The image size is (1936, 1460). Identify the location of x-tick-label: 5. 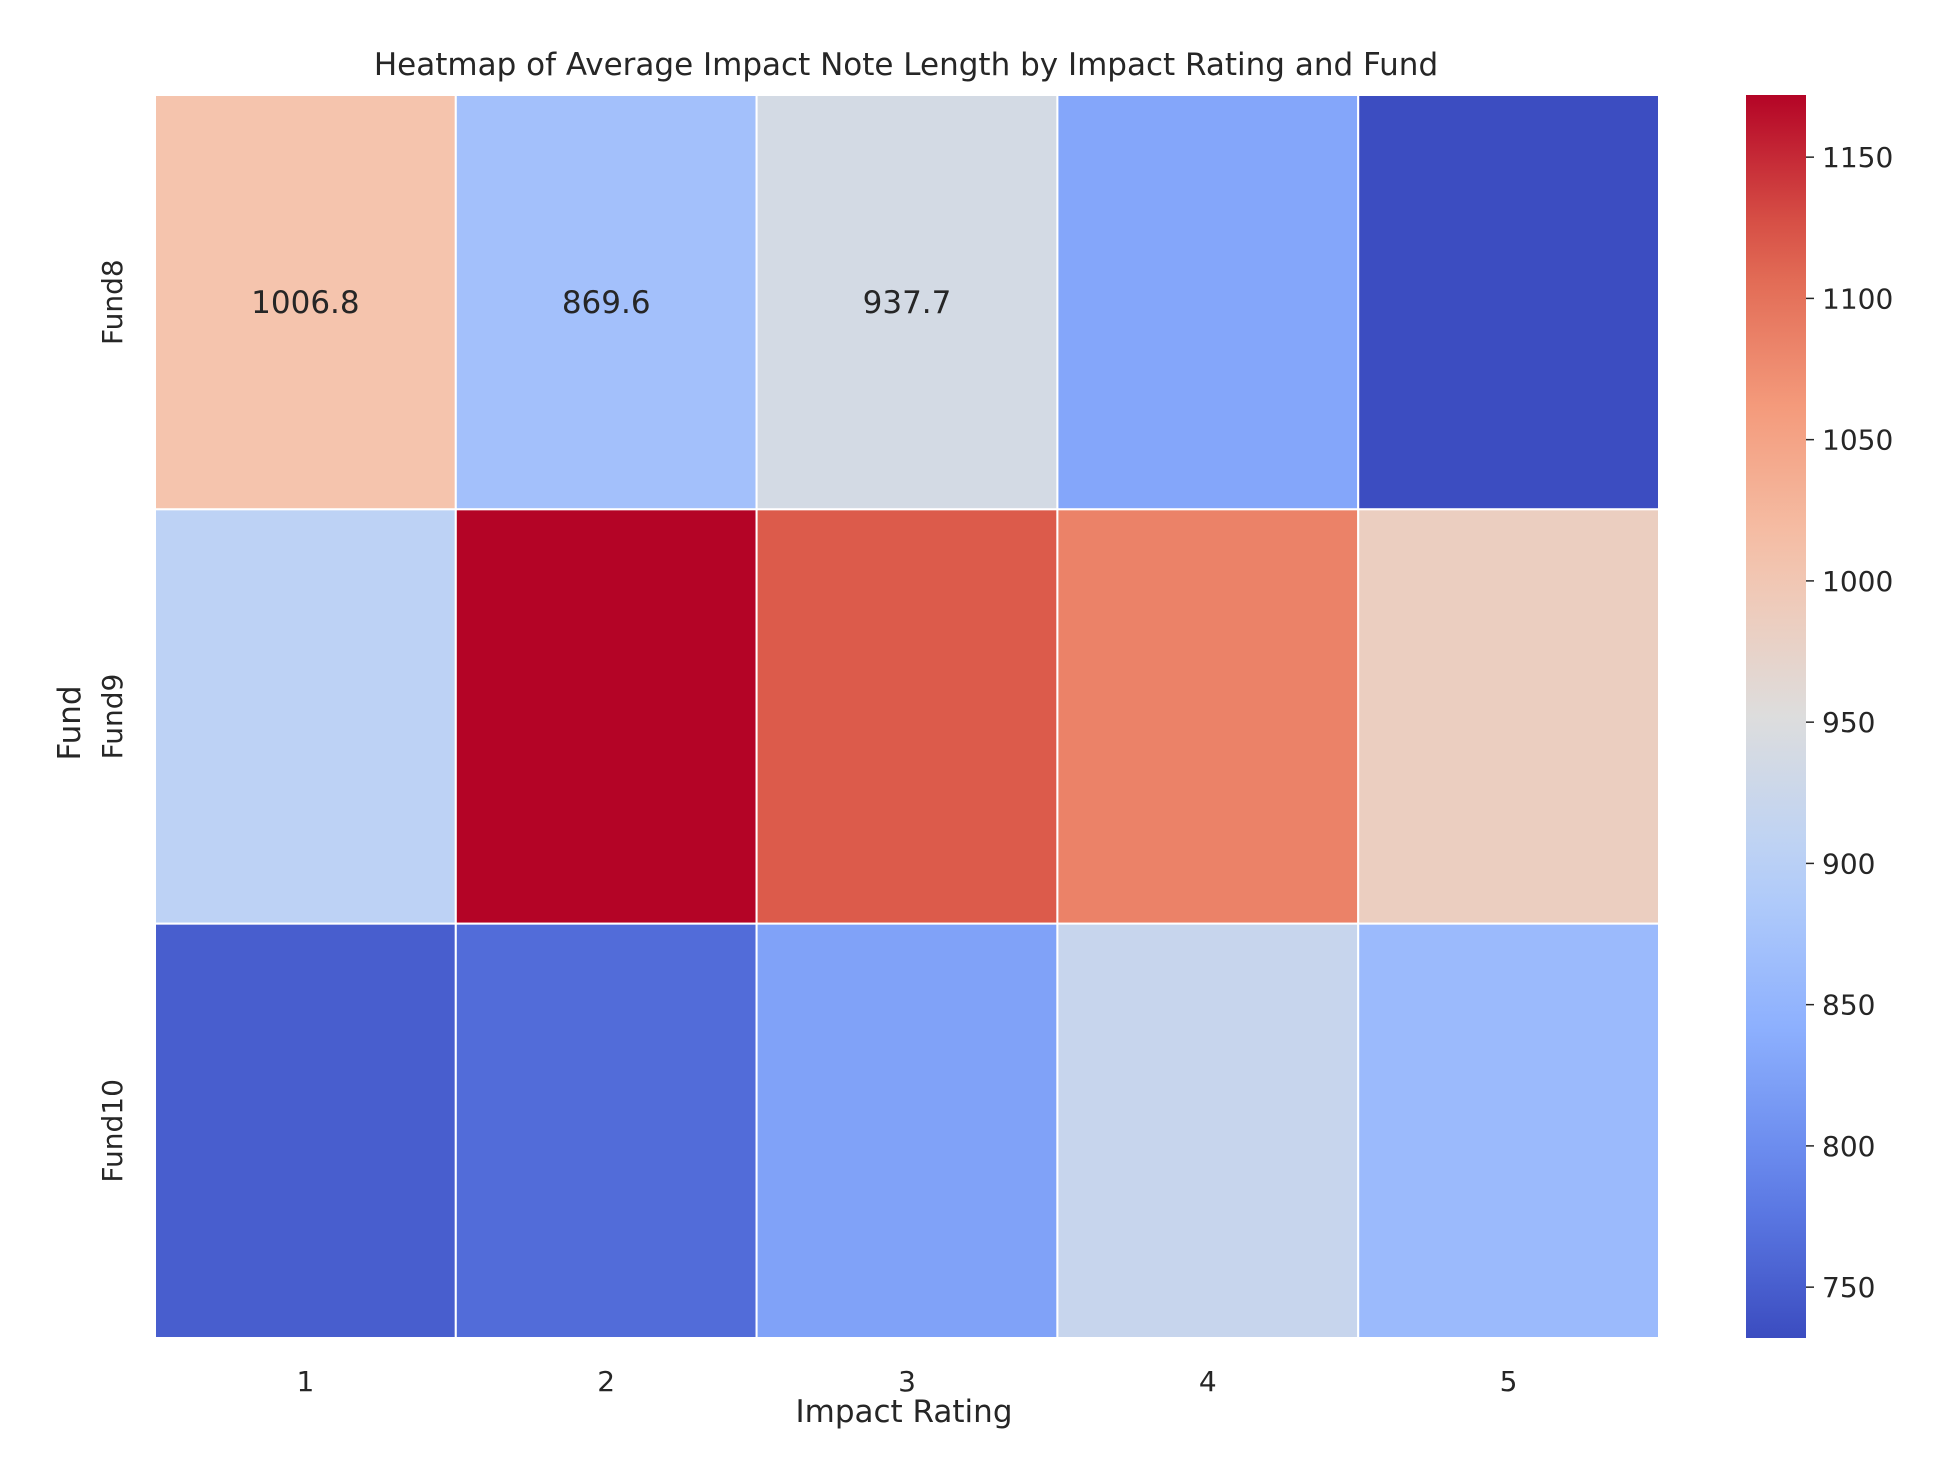
(1509, 1381).